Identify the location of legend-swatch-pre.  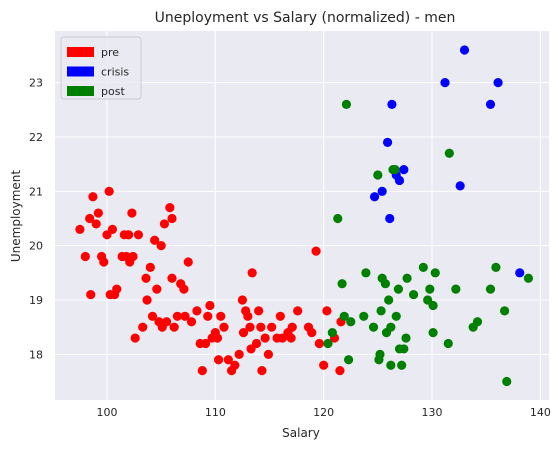
(80, 52).